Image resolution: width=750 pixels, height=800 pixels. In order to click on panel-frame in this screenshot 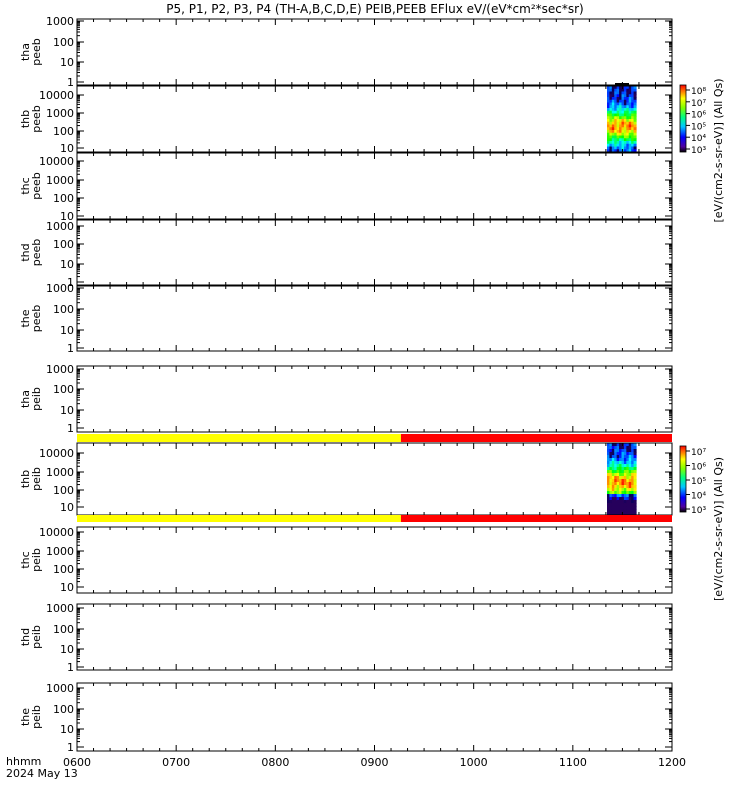, I will do `click(374, 52)`.